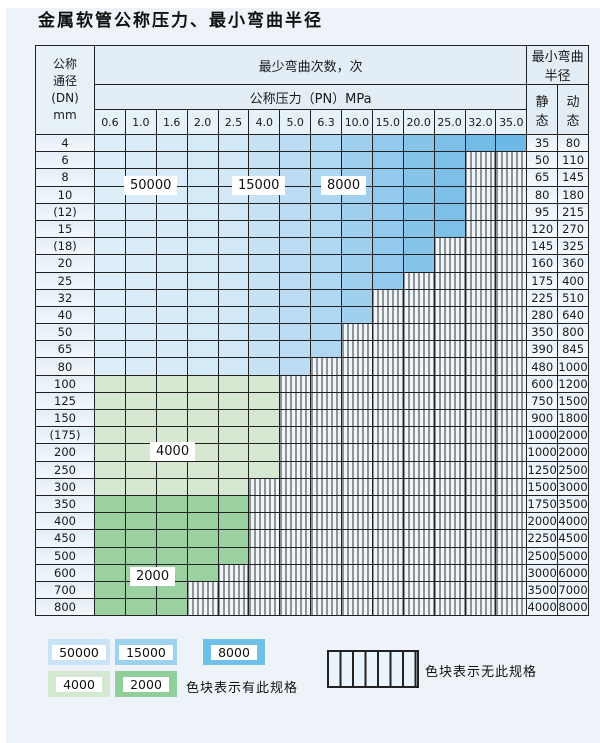 The height and width of the screenshot is (743, 600). What do you see at coordinates (242, 688) in the screenshot?
I see `legend-note-has-spec: 色块表示有此规格` at bounding box center [242, 688].